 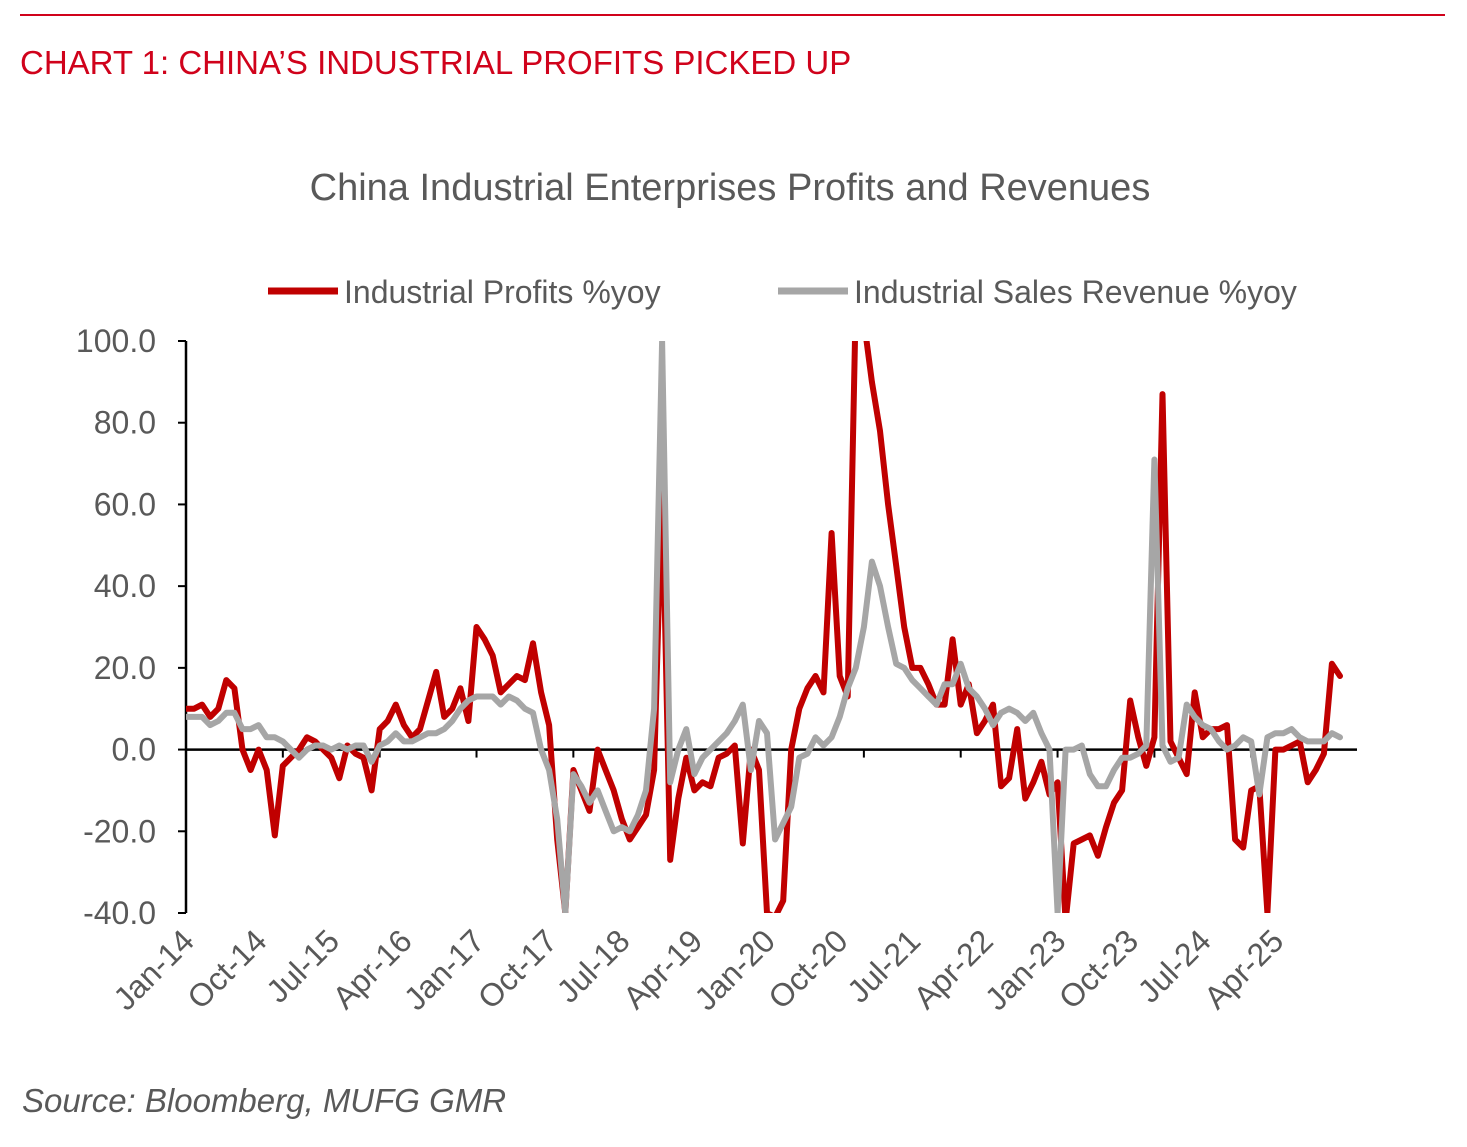 I want to click on y-tick-label: 40.0, so click(x=125, y=586).